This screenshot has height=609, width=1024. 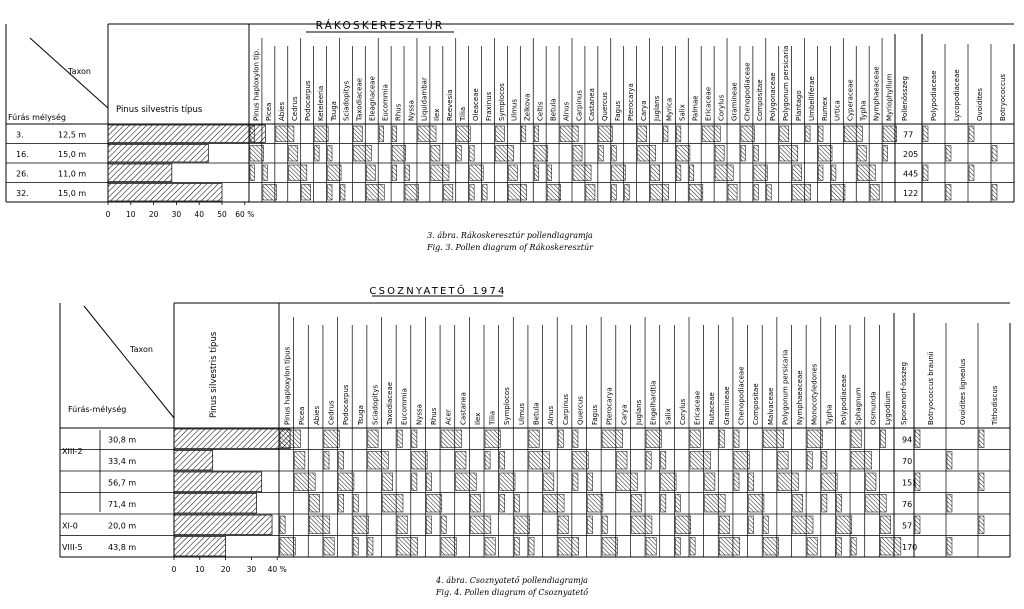 I want to click on c2-taxon-label: Ulmus, so click(x=522, y=414).